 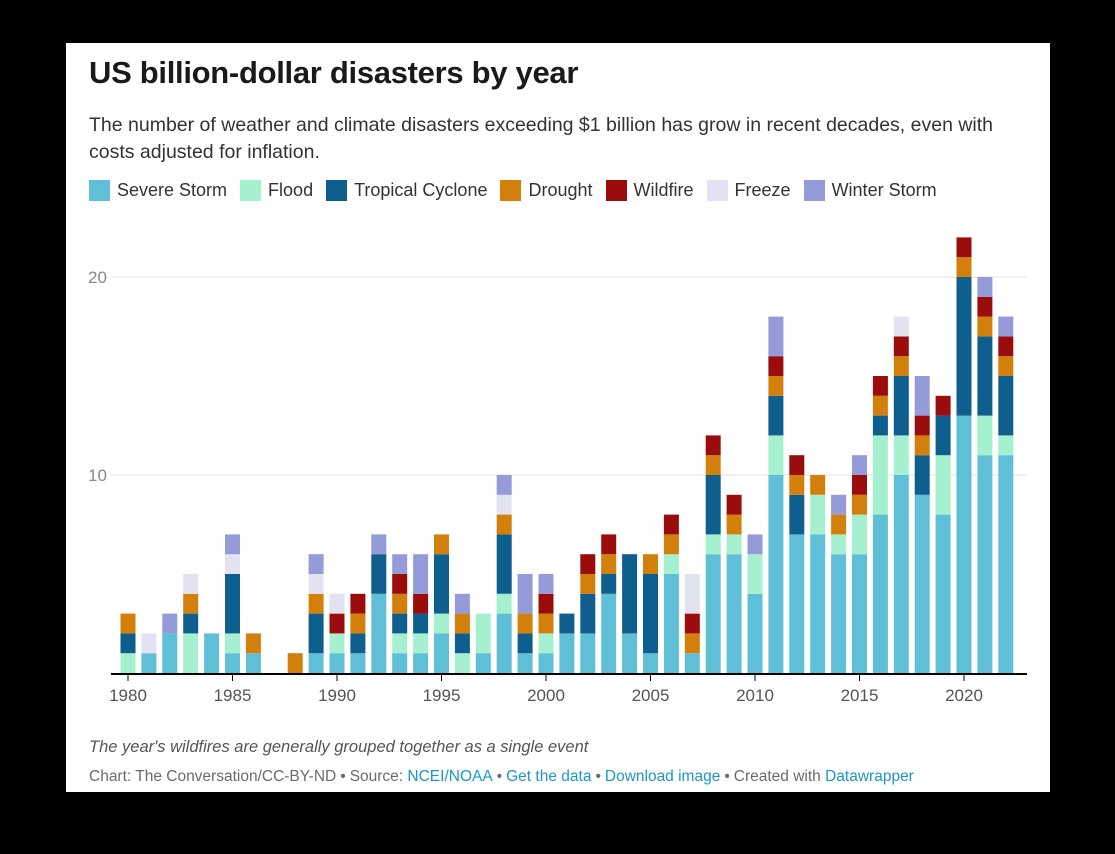 I want to click on bar-1982-winter-storm, so click(x=170, y=623).